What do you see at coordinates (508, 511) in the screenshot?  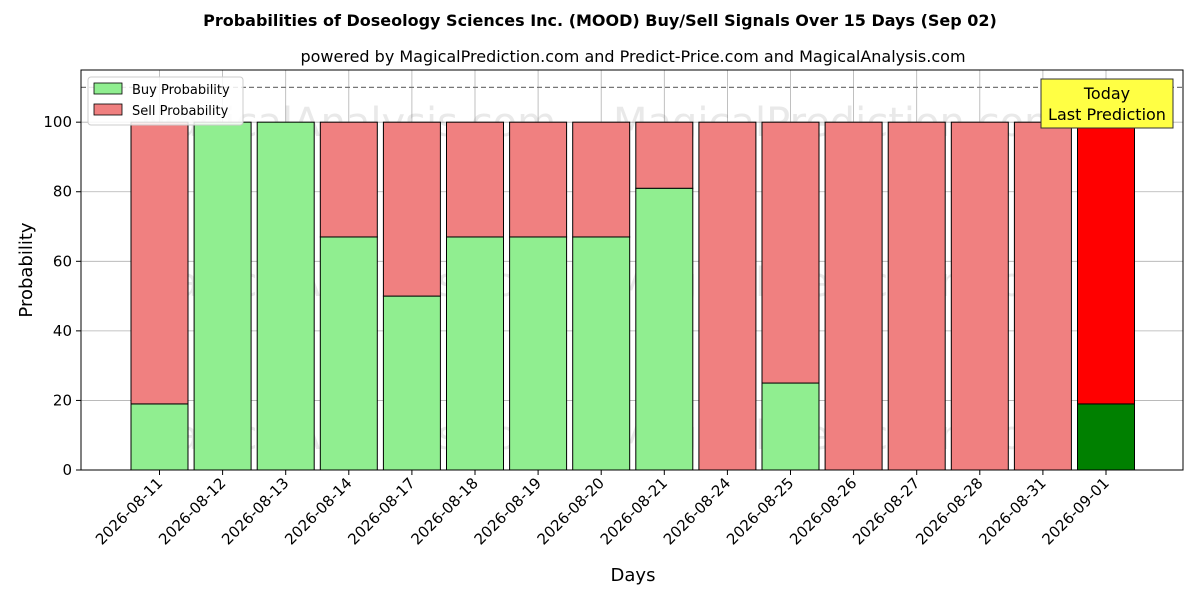 I see `x-tick-label: 2026-08-19` at bounding box center [508, 511].